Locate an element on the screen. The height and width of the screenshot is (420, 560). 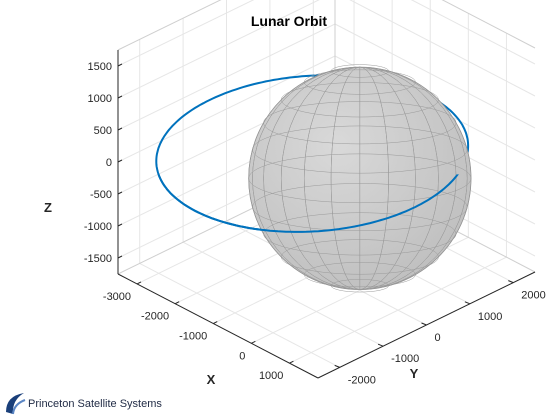
x-tick-label: -2000 is located at coordinates (155, 317).